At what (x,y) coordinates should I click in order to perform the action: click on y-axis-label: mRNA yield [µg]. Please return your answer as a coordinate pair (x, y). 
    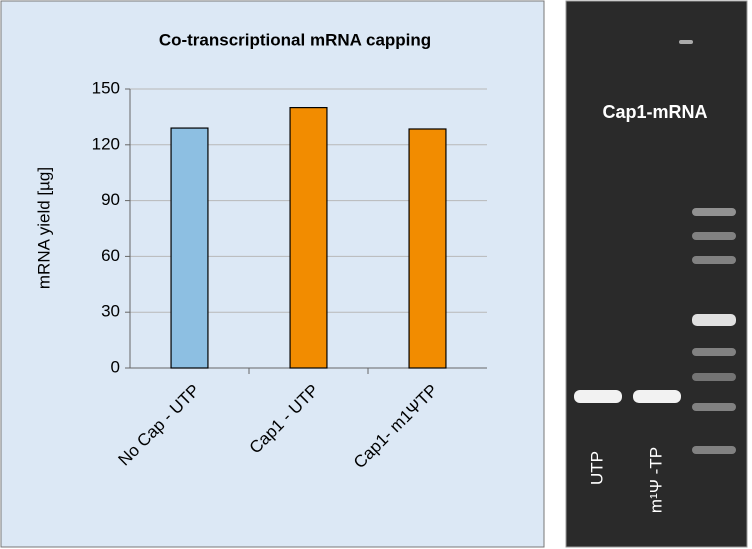
    Looking at the image, I should click on (43, 228).